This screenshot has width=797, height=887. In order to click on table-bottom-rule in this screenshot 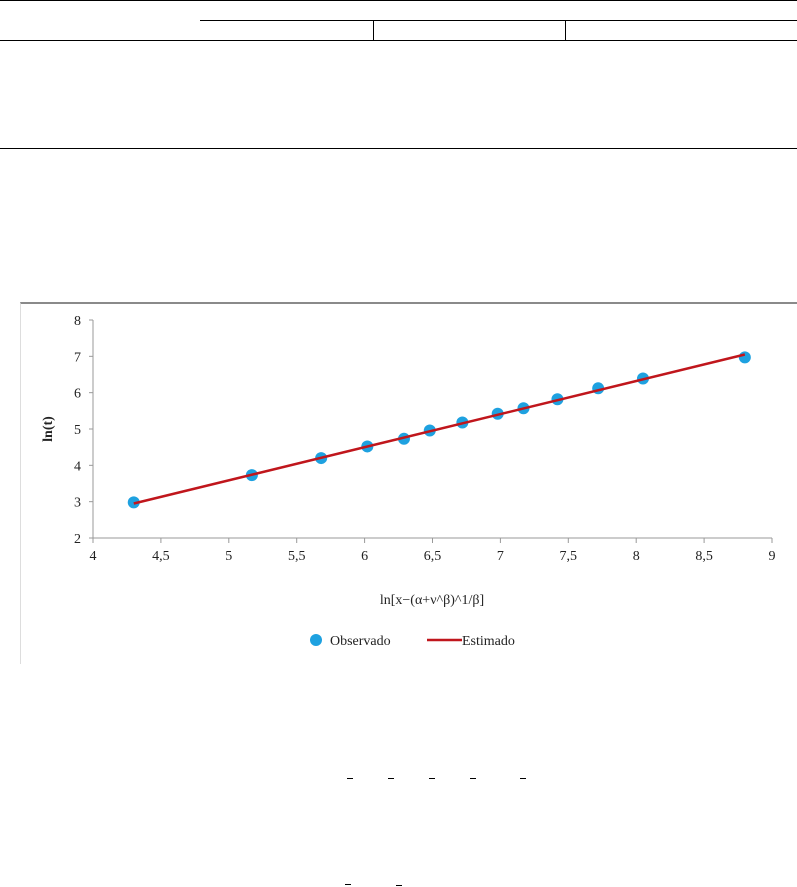, I will do `click(398, 148)`.